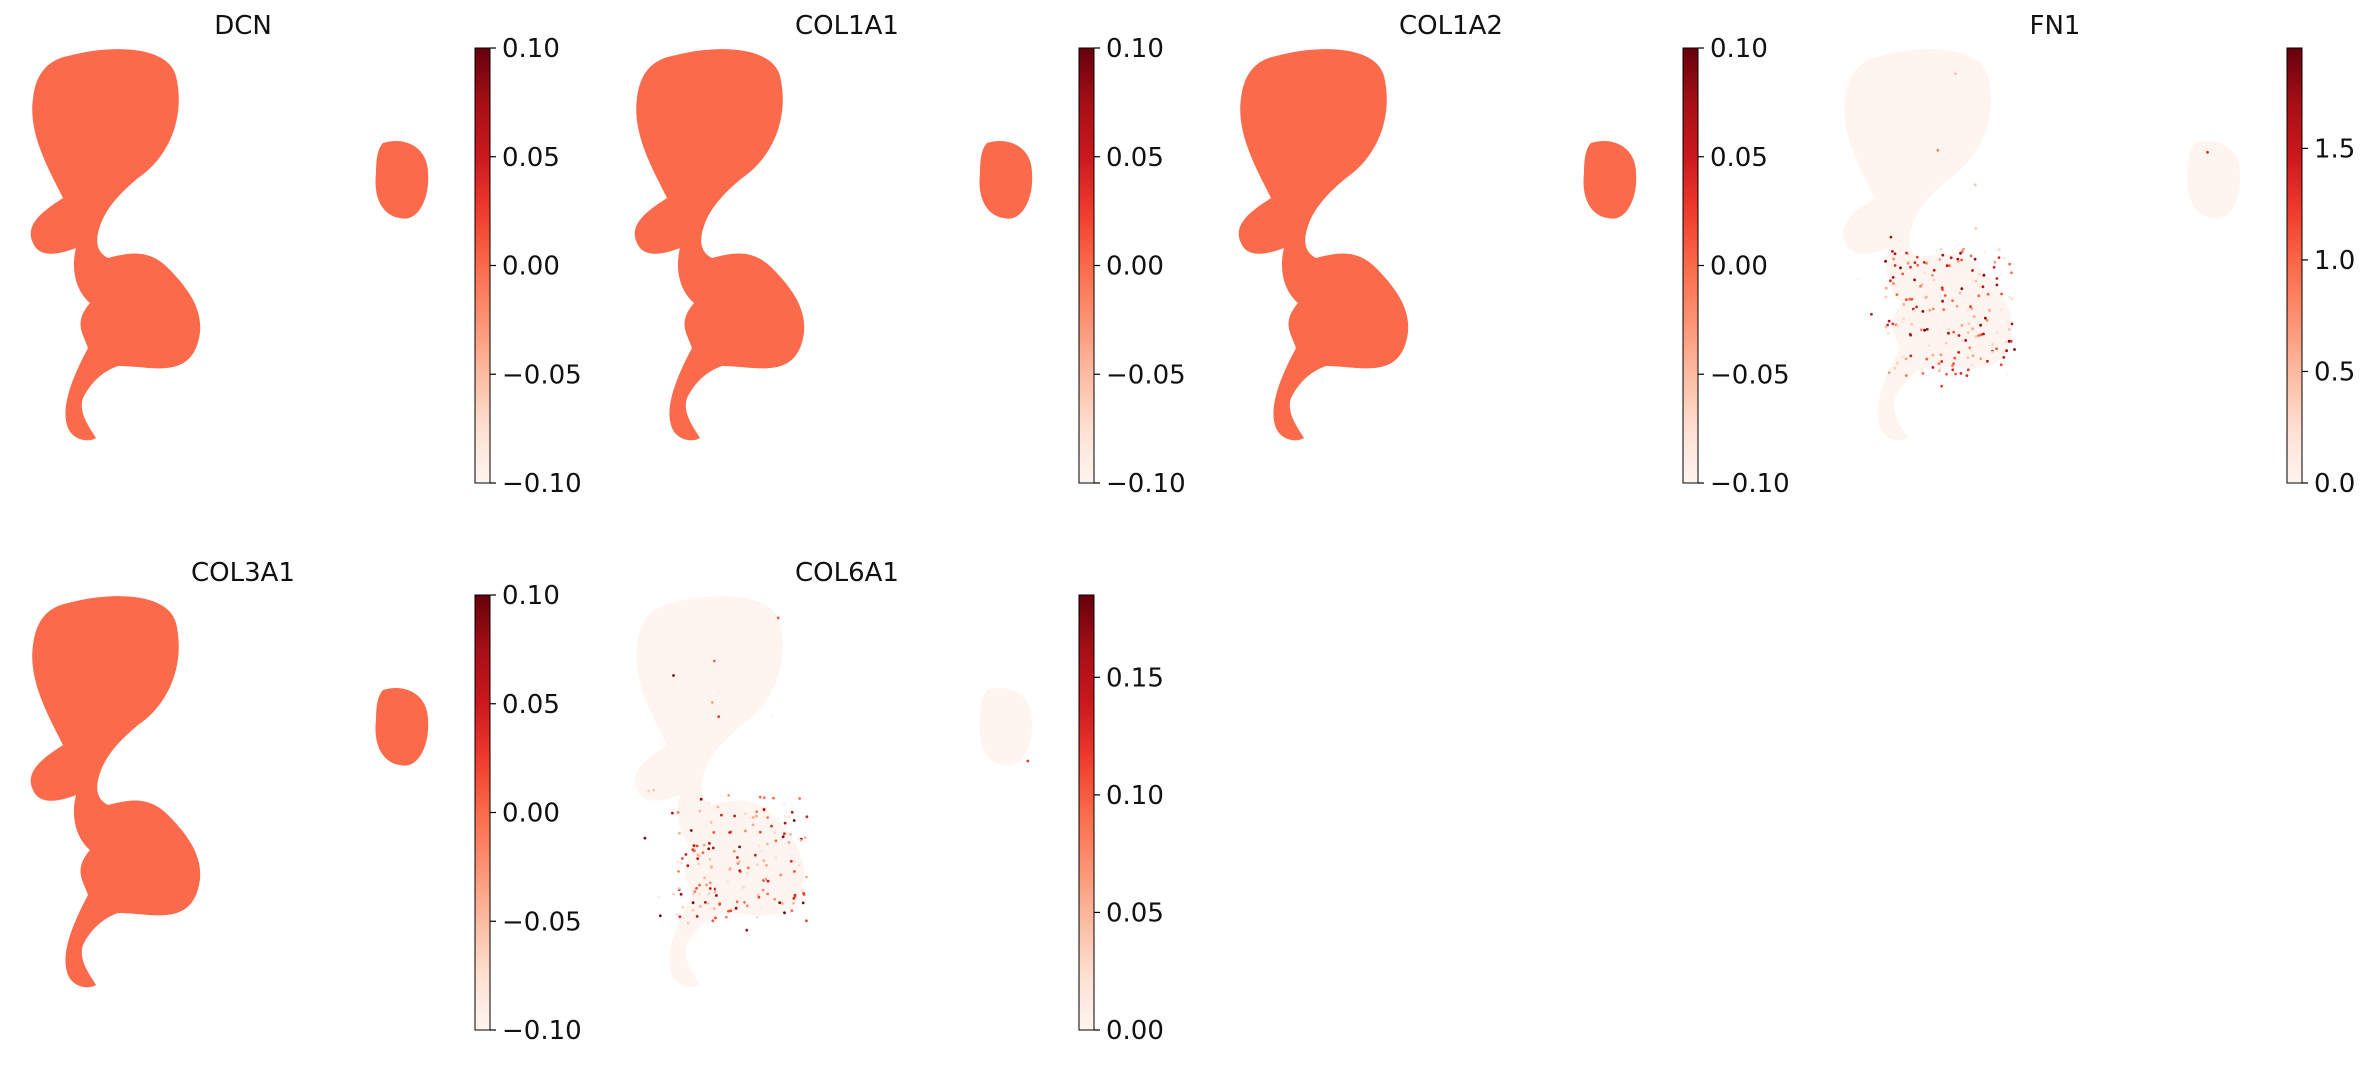 This screenshot has width=2376, height=1065. Describe the element at coordinates (1736, 266) in the screenshot. I see `colorbar: −0.10 −0.05 0.00 0.05 0.10` at that location.